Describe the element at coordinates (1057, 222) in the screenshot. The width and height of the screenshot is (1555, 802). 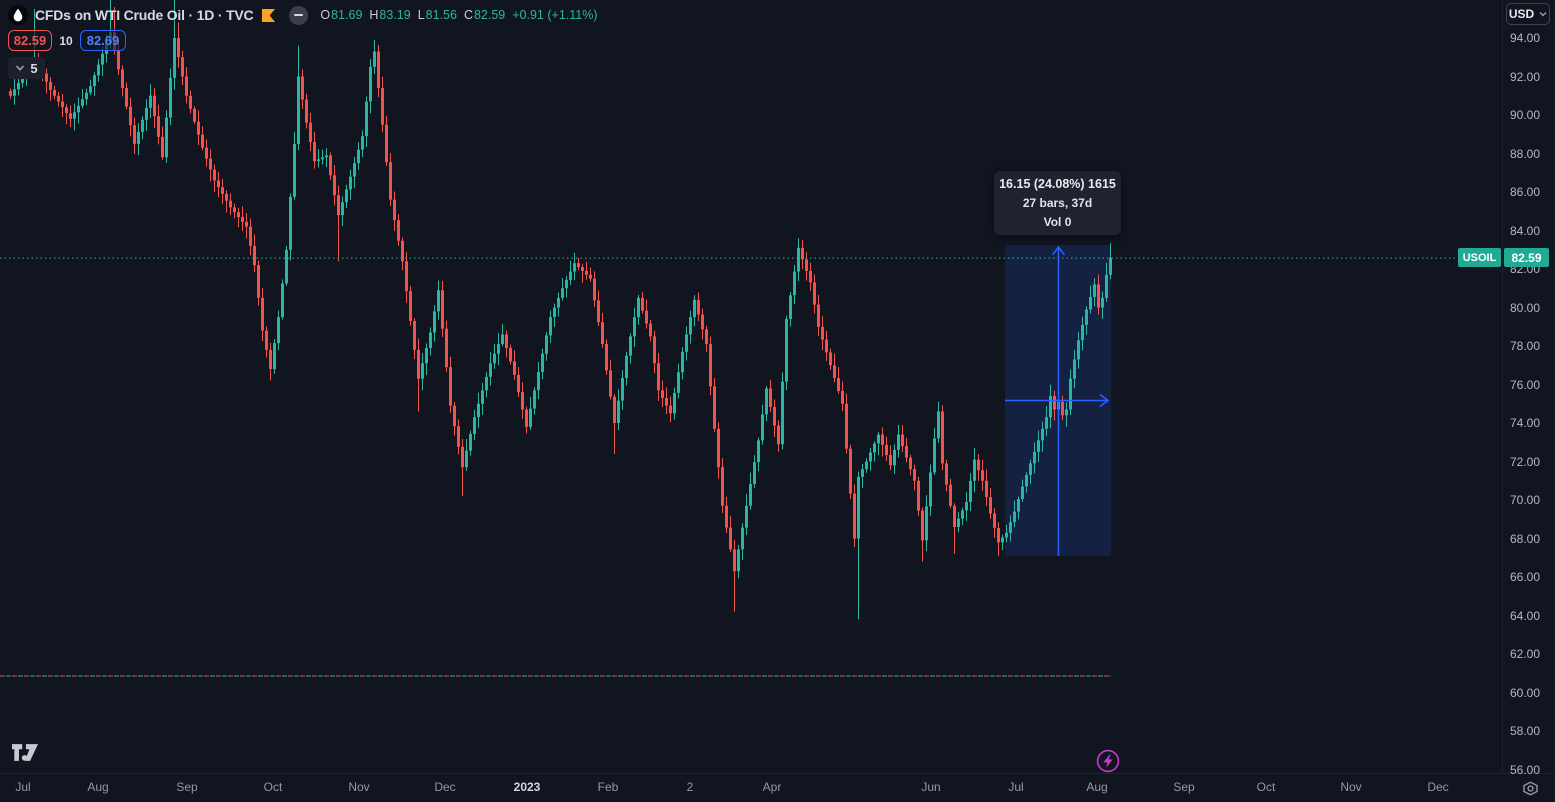
I see `measure-volume: Vol 0` at that location.